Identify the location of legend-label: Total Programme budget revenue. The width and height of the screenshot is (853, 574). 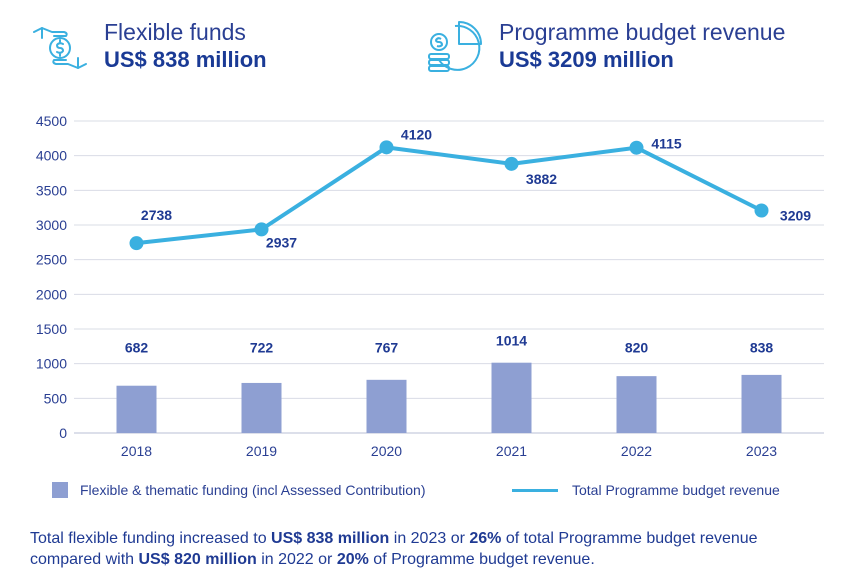
(676, 490).